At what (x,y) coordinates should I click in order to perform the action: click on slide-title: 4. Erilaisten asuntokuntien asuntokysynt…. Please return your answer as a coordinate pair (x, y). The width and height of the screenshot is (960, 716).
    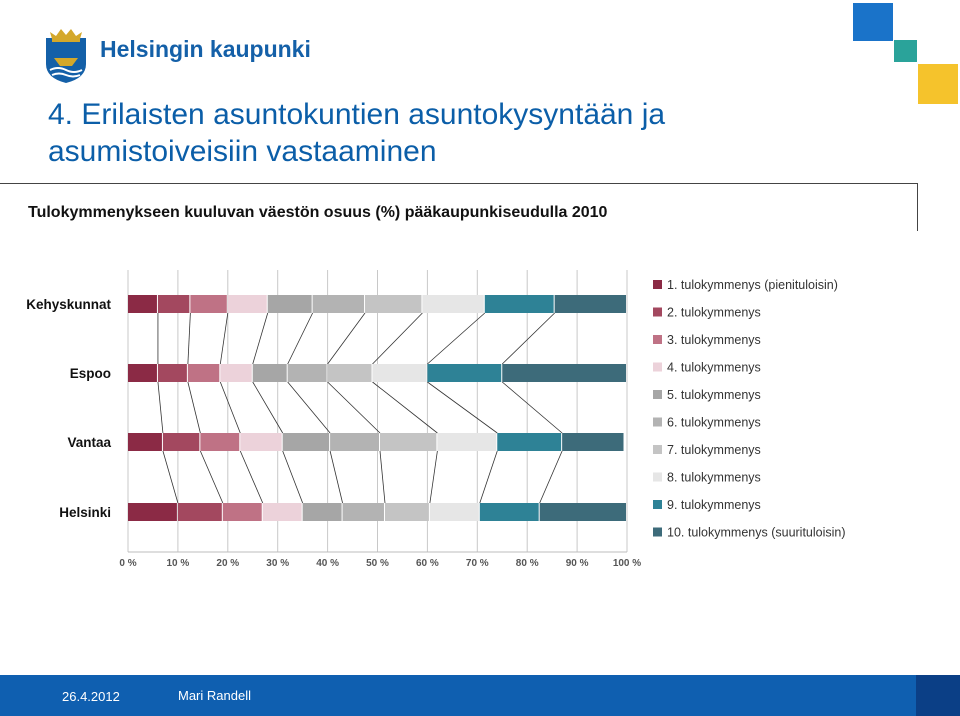
    Looking at the image, I should click on (357, 133).